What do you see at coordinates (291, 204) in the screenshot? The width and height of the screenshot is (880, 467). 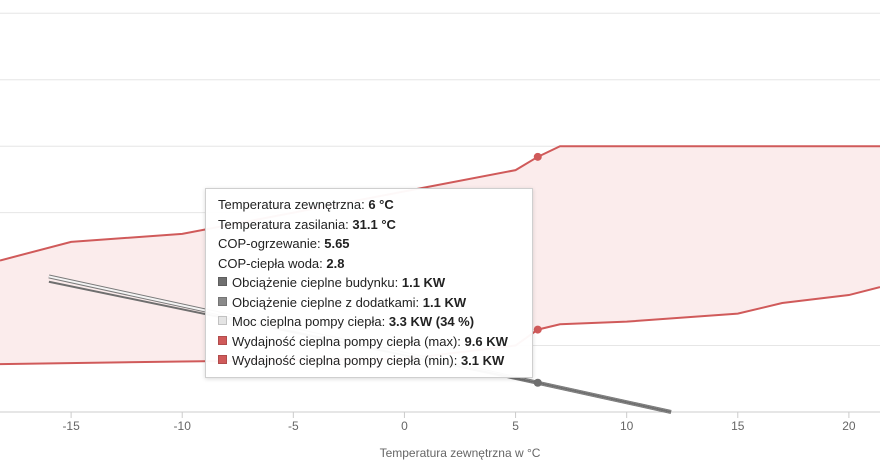 I see `tooltip-label: Temperatura zewnętrzna:` at bounding box center [291, 204].